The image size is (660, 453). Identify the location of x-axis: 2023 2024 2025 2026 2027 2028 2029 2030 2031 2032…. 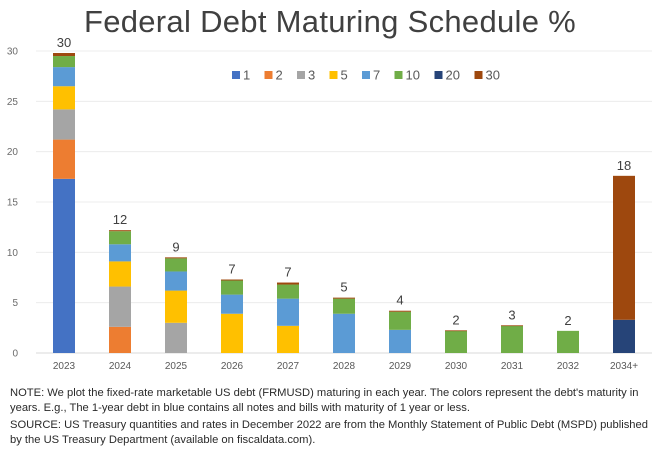
(345, 366).